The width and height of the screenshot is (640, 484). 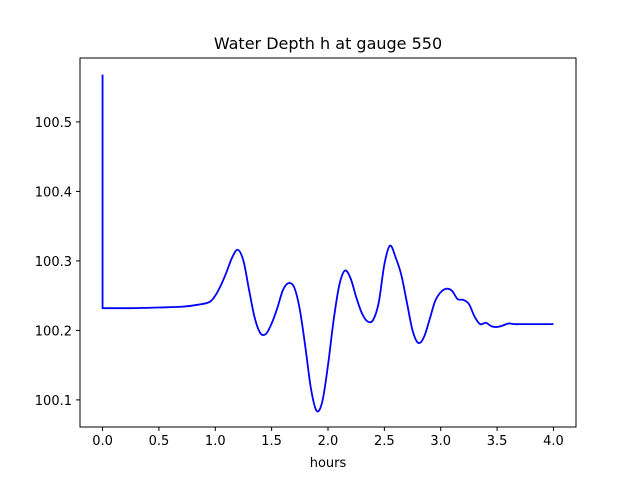 I want to click on x-tick-label: 0.5, so click(x=159, y=441).